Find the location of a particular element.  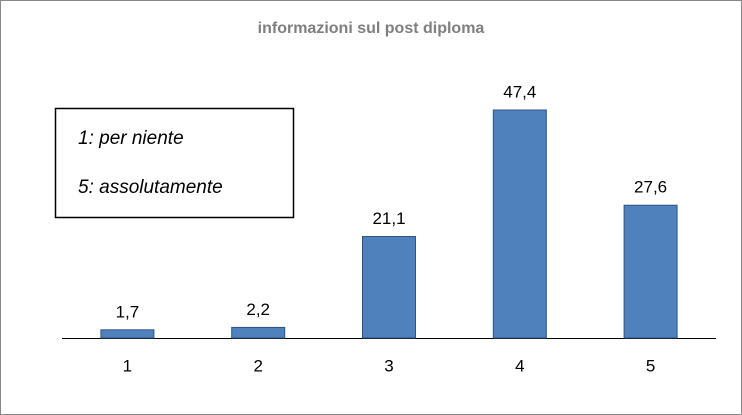

value-label: 21,1 is located at coordinates (388, 218).